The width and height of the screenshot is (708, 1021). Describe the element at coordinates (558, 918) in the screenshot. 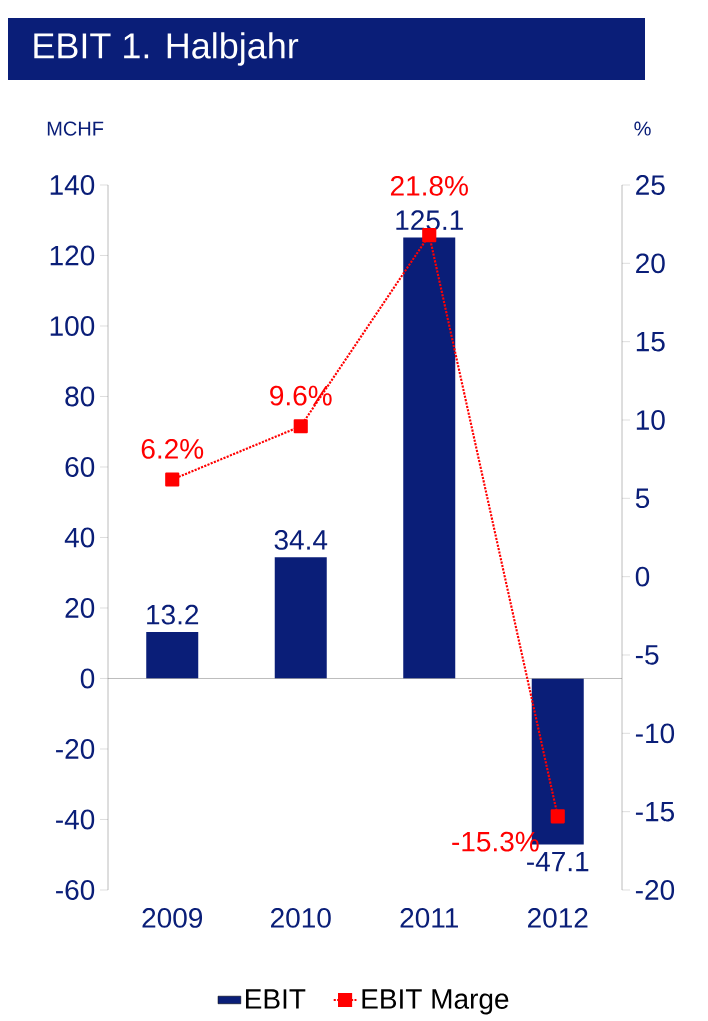

I see `x-tick-label: 2012` at that location.